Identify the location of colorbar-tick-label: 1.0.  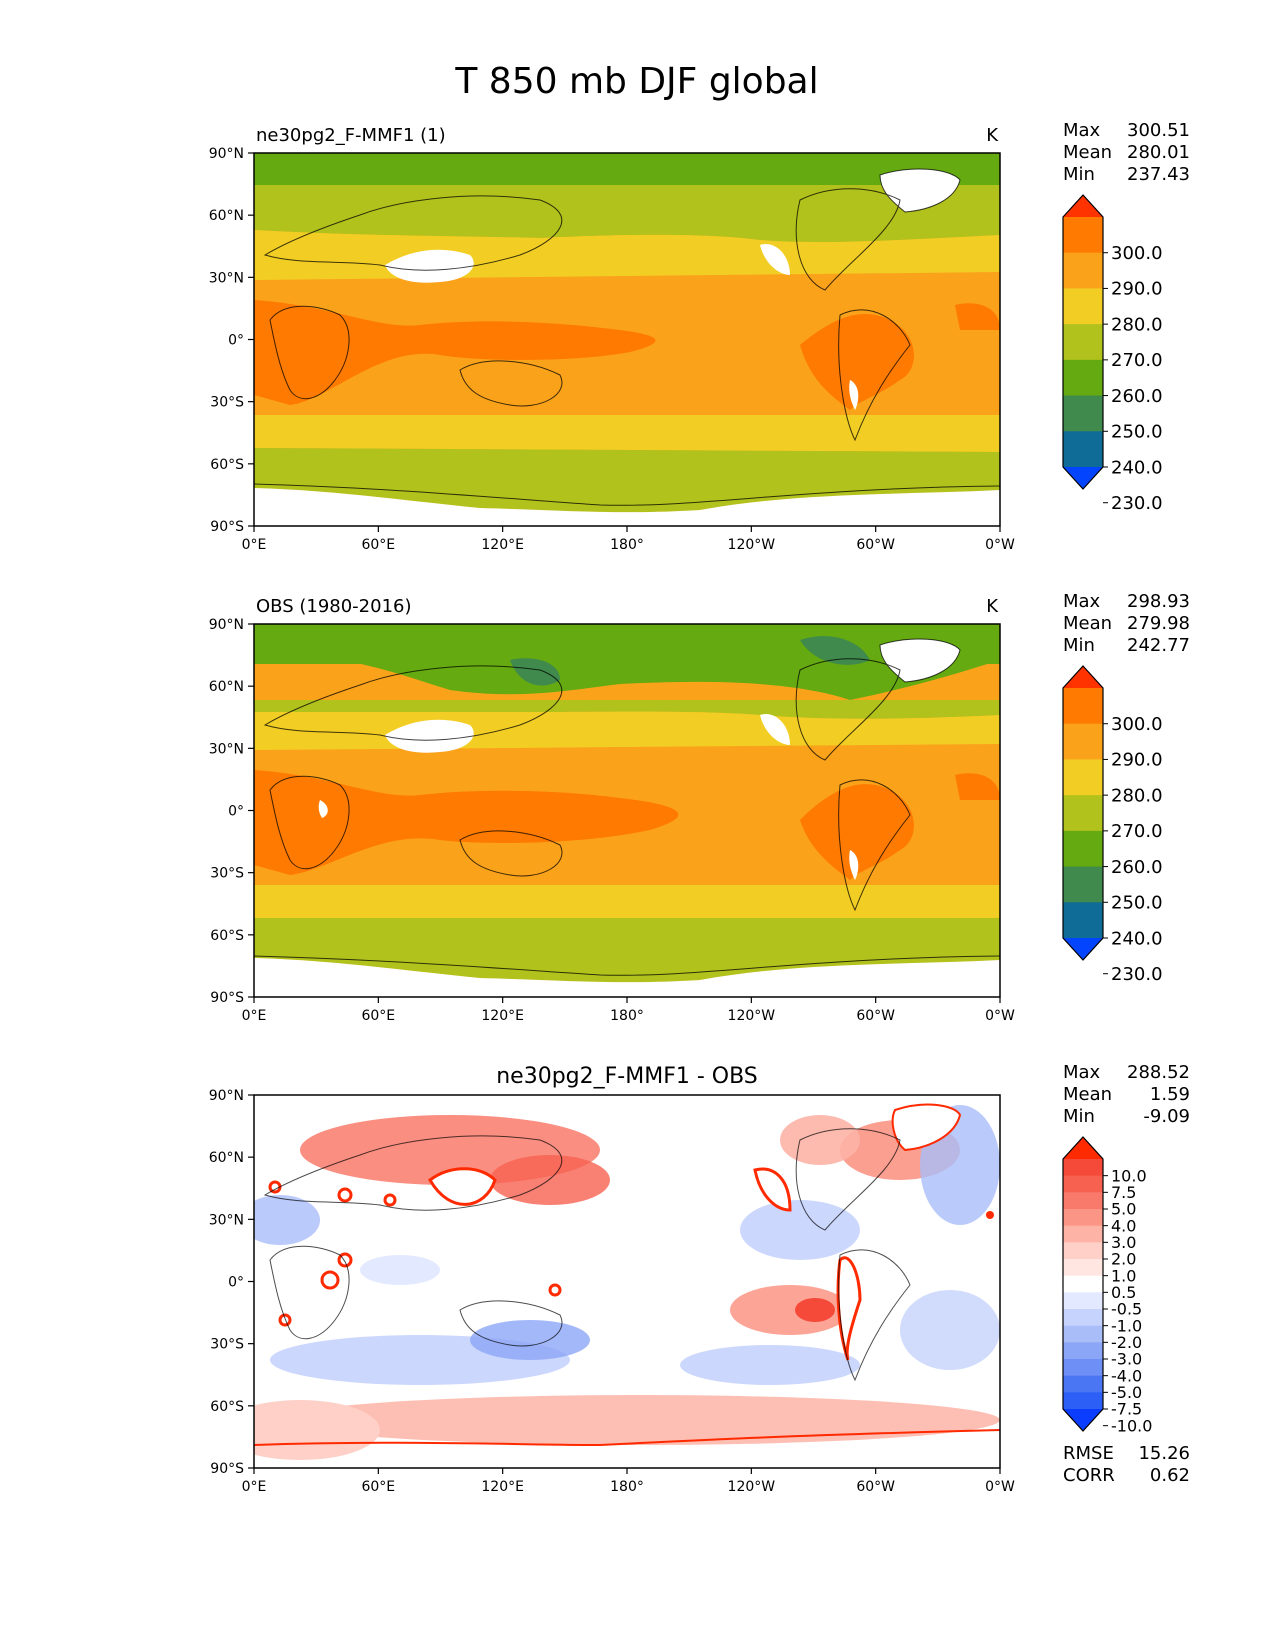
(1123, 1275).